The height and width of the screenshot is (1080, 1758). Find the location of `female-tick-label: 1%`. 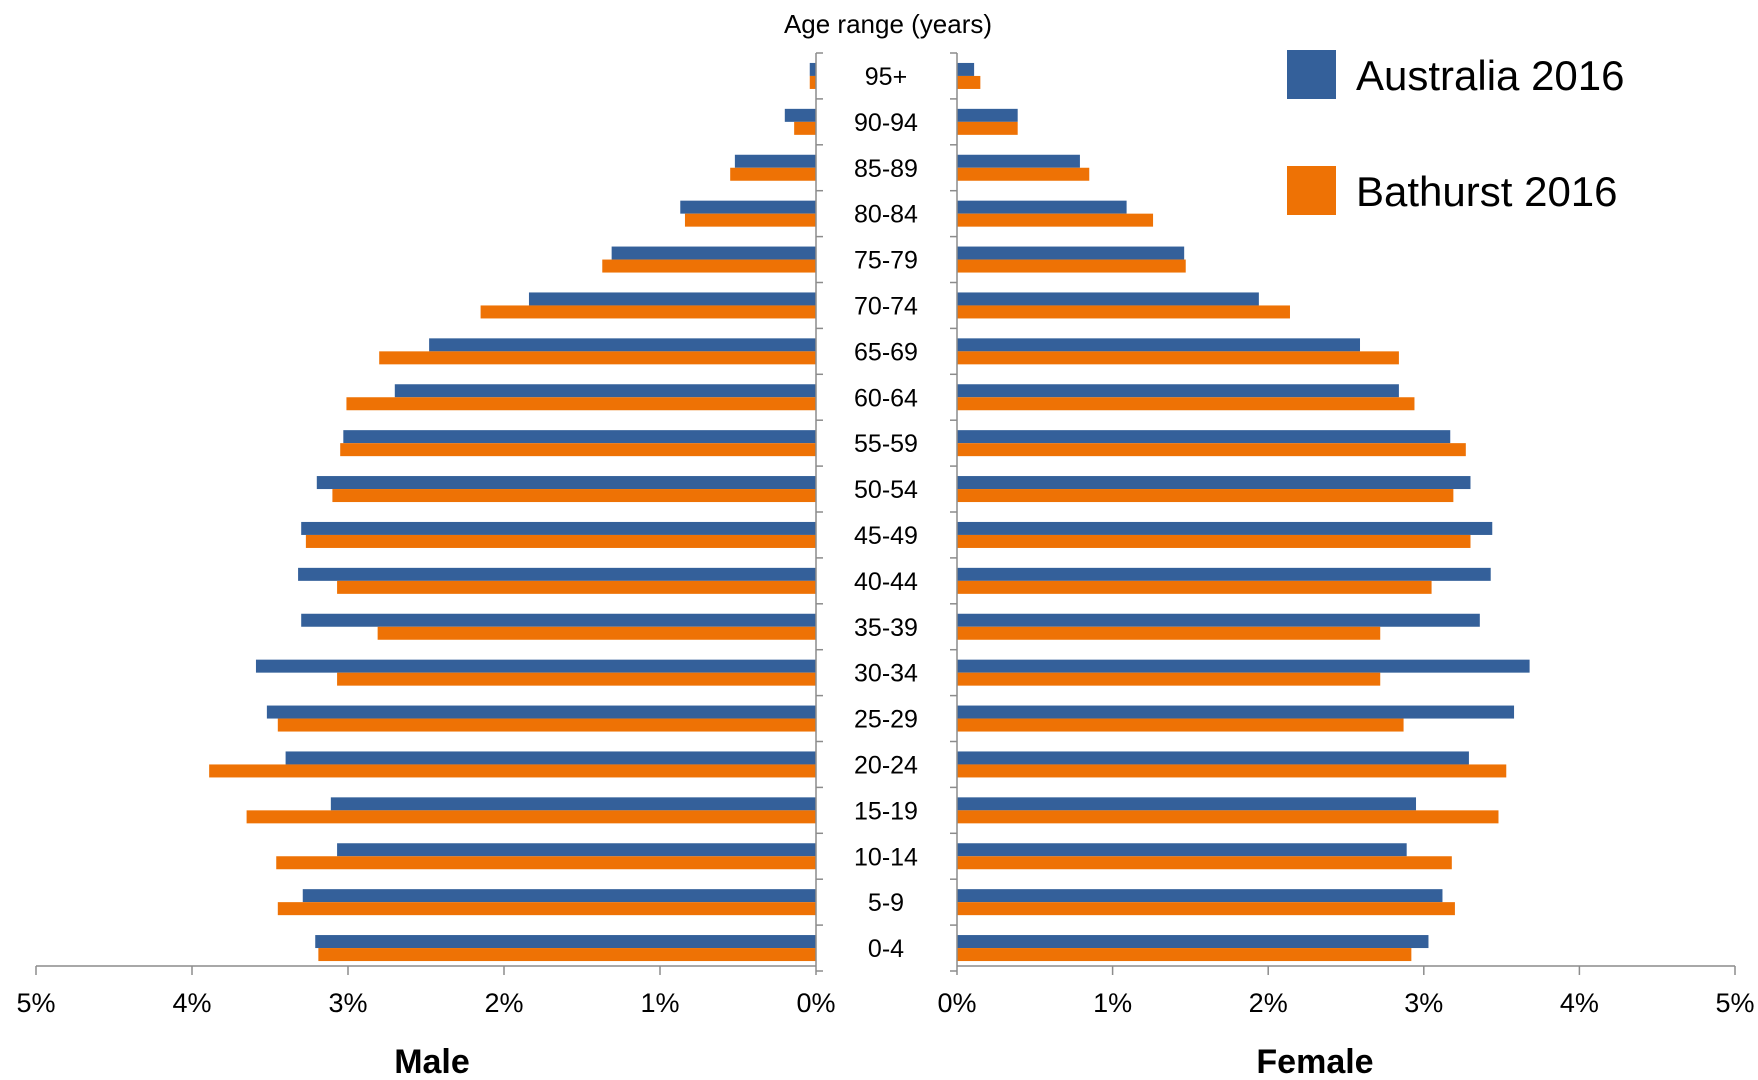

female-tick-label: 1% is located at coordinates (1112, 1003).